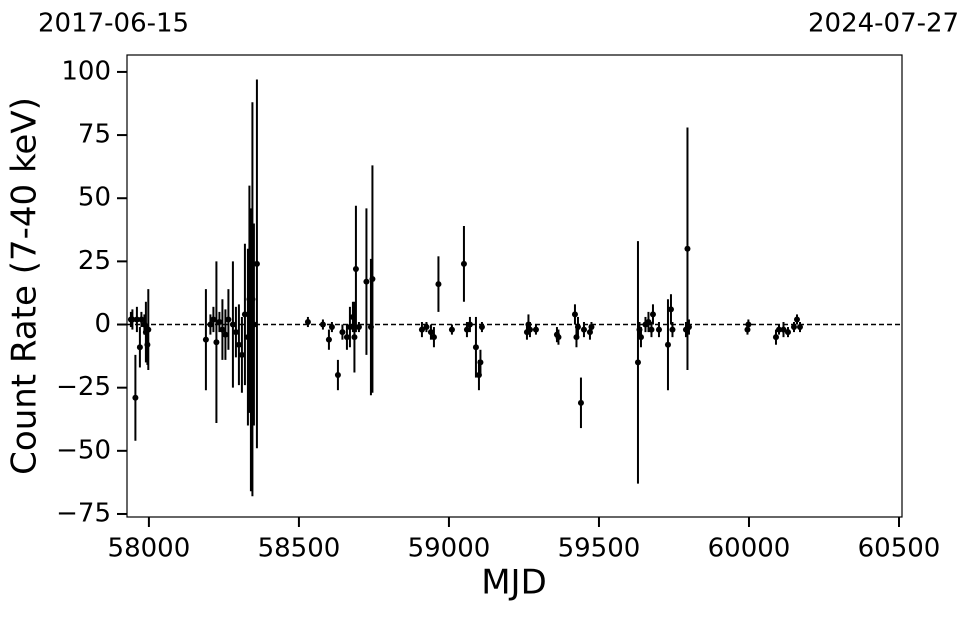 This screenshot has height=617, width=980. Describe the element at coordinates (449, 549) in the screenshot. I see `x-tick-label: 59000` at that location.